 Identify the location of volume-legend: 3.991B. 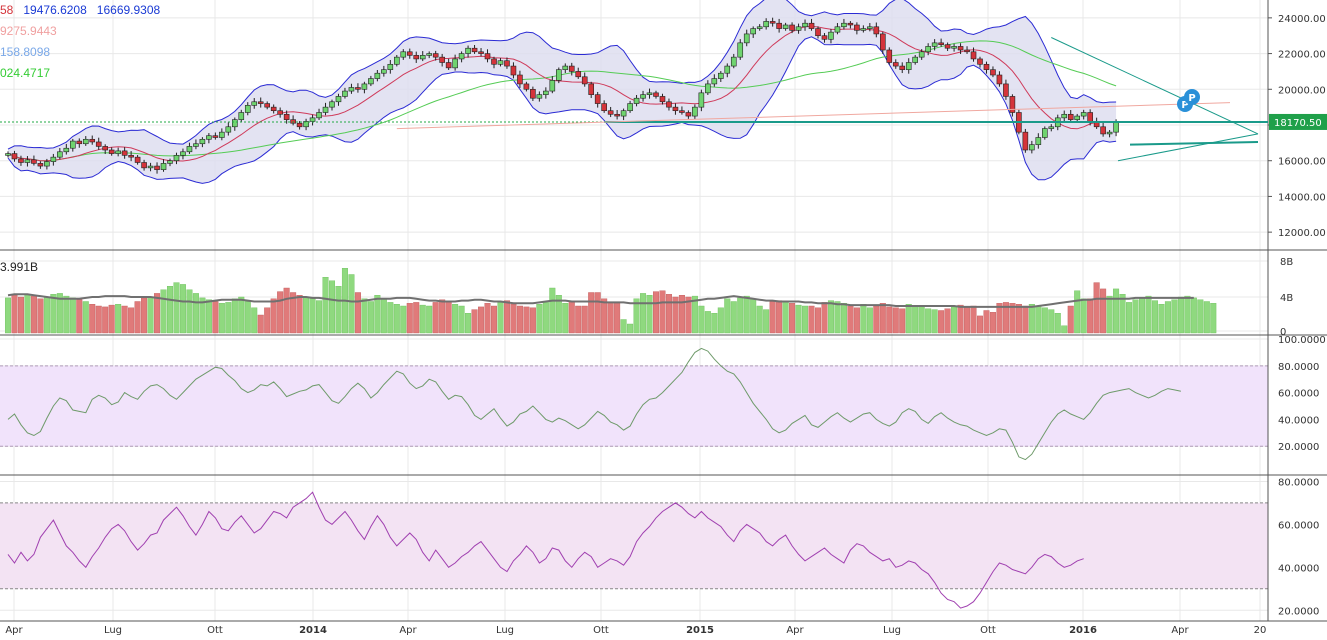
(19, 267).